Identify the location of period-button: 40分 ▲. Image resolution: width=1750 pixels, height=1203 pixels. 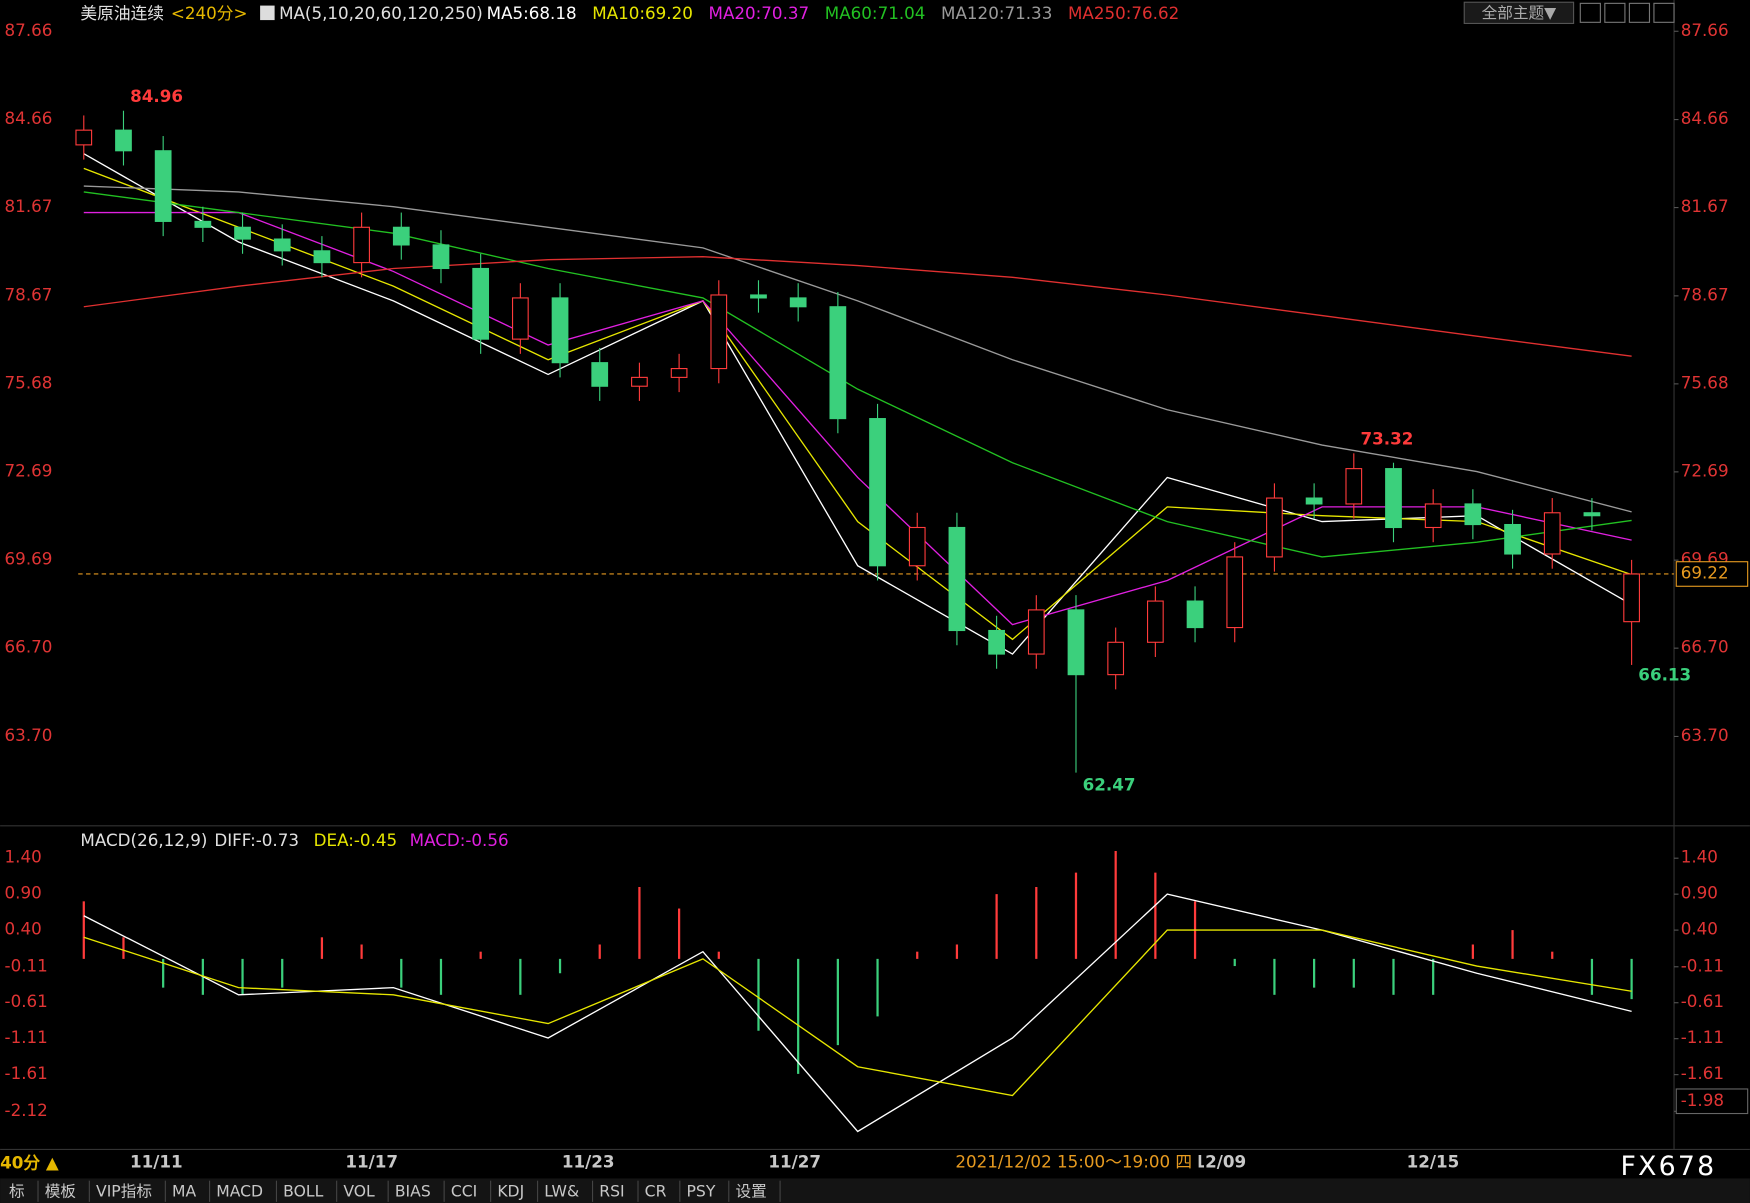
(29, 1162).